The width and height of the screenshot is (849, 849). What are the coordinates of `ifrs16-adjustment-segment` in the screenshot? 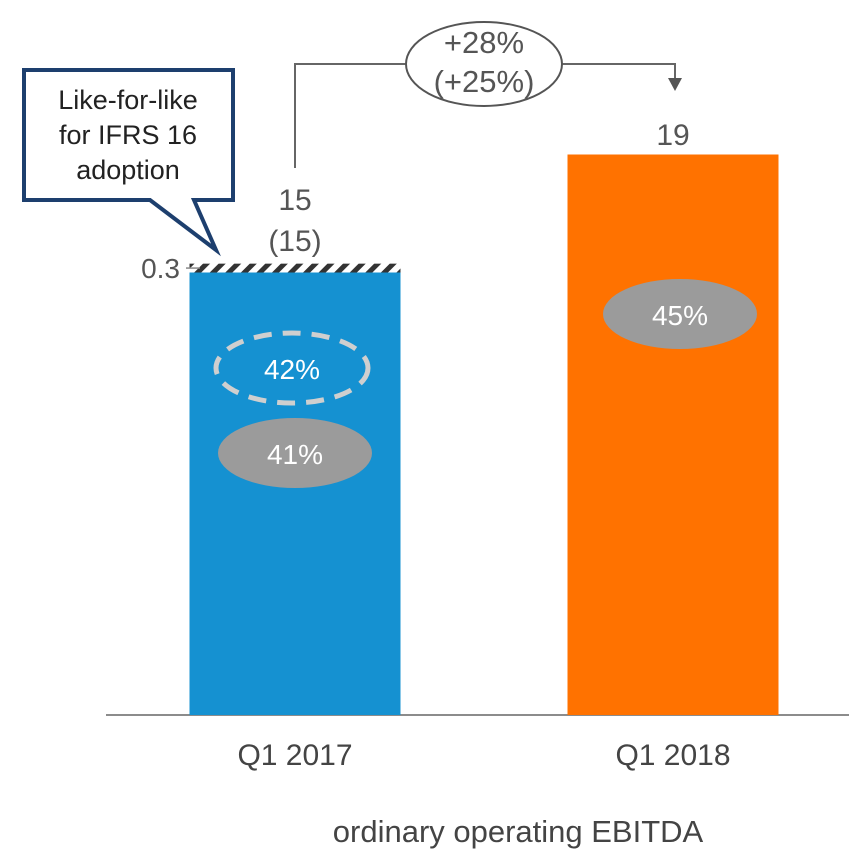 It's located at (295, 268).